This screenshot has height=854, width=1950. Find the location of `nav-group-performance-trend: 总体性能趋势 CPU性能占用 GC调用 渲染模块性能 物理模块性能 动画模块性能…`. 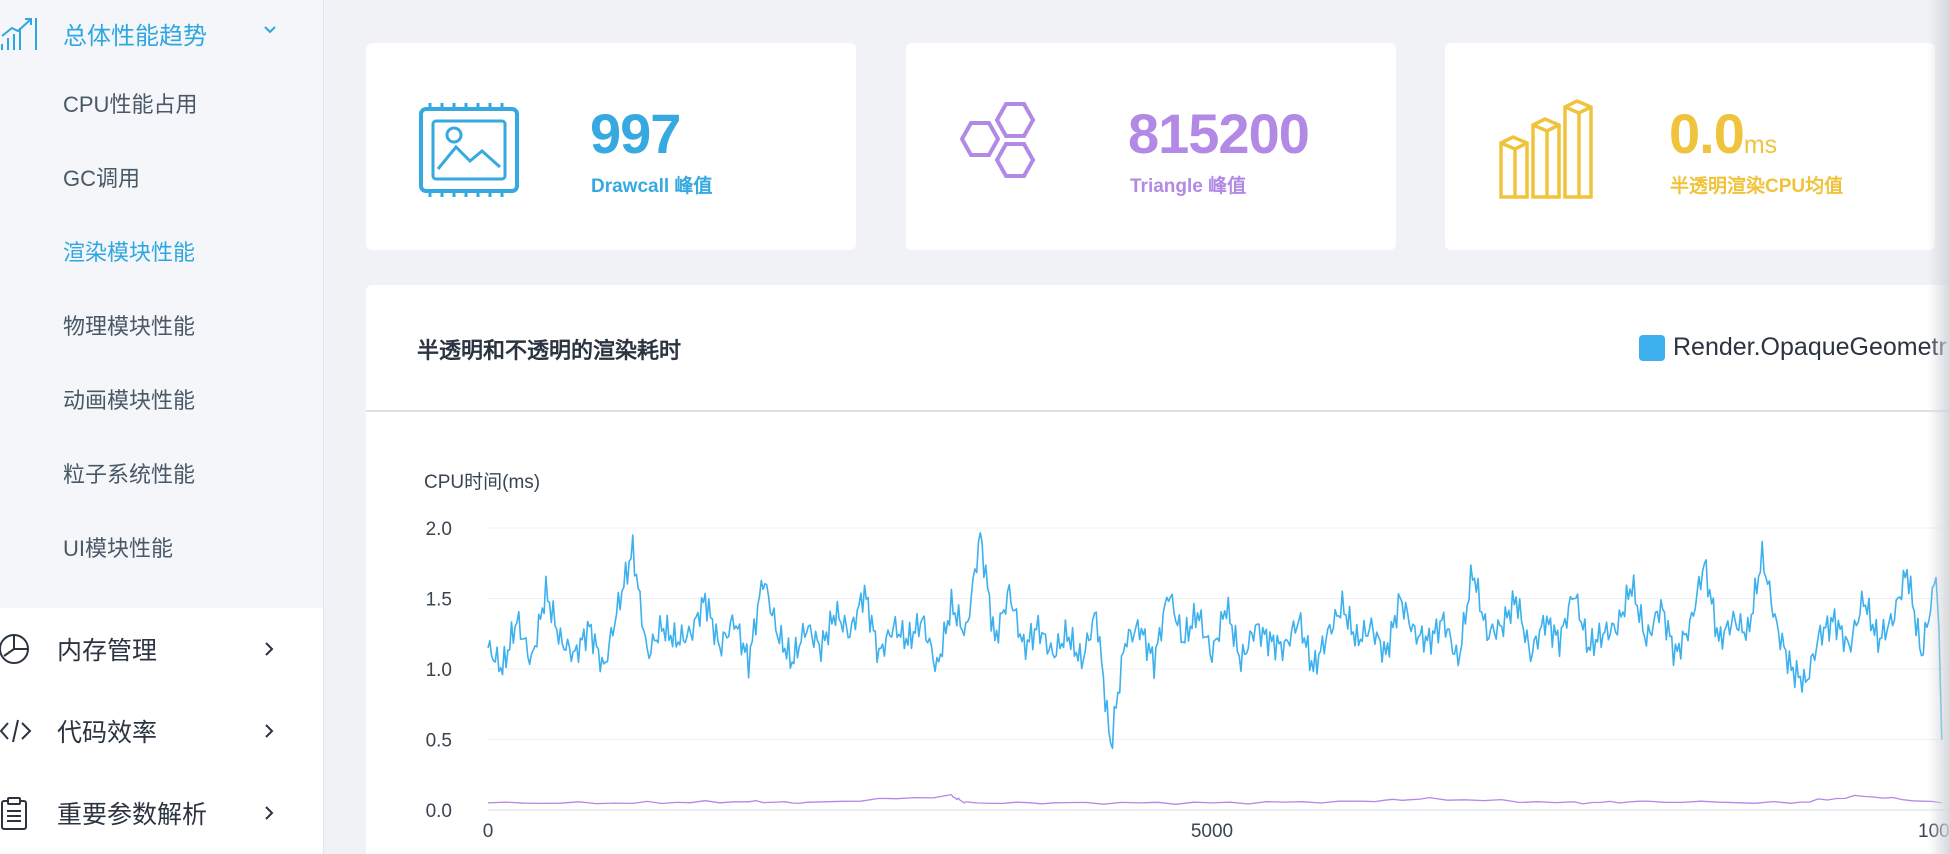

nav-group-performance-trend: 总体性能趋势 CPU性能占用 GC调用 渲染模块性能 物理模块性能 动画模块性能… is located at coordinates (161, 304).